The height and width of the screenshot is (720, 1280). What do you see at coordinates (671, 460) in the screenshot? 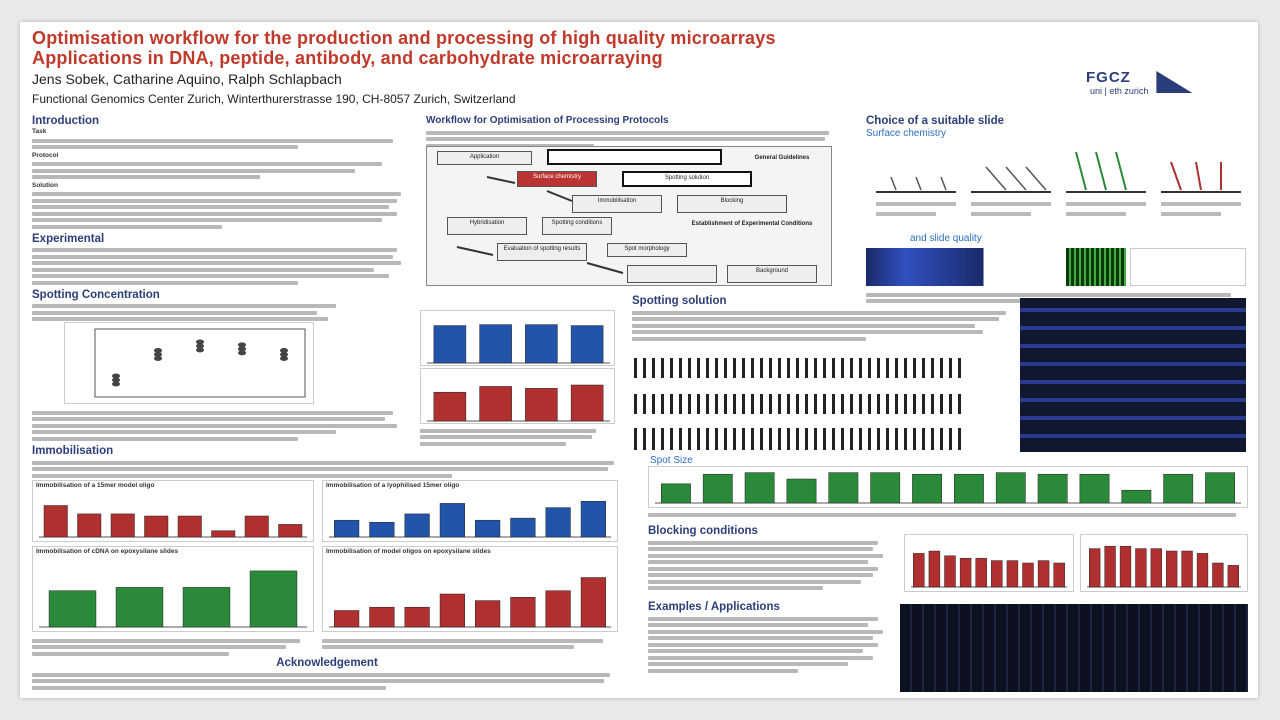
I see `section-spot-size: Spot Size` at bounding box center [671, 460].